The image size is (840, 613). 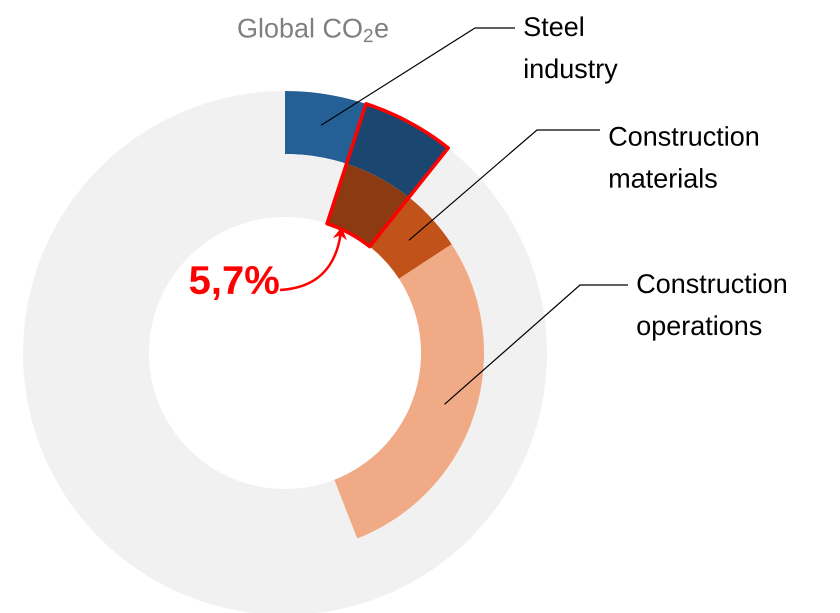 What do you see at coordinates (684, 157) in the screenshot?
I see `slice-label: Construction materials` at bounding box center [684, 157].